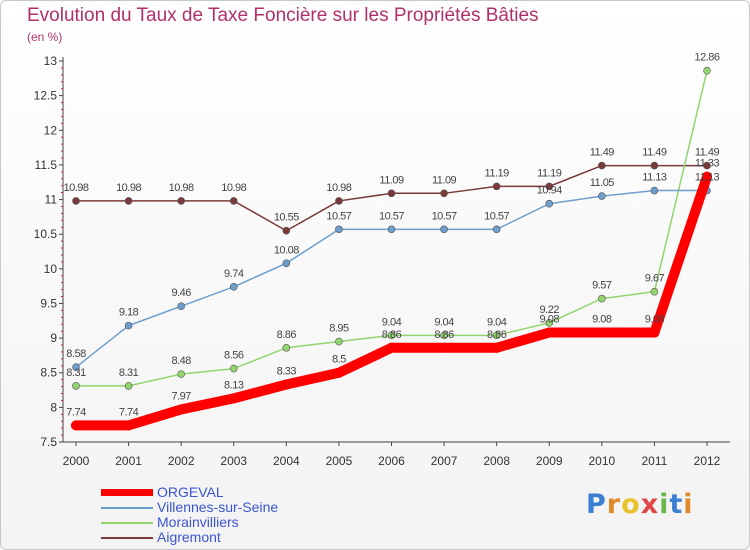 This screenshot has height=550, width=750. Describe the element at coordinates (286, 250) in the screenshot. I see `data-label: 10.08` at that location.